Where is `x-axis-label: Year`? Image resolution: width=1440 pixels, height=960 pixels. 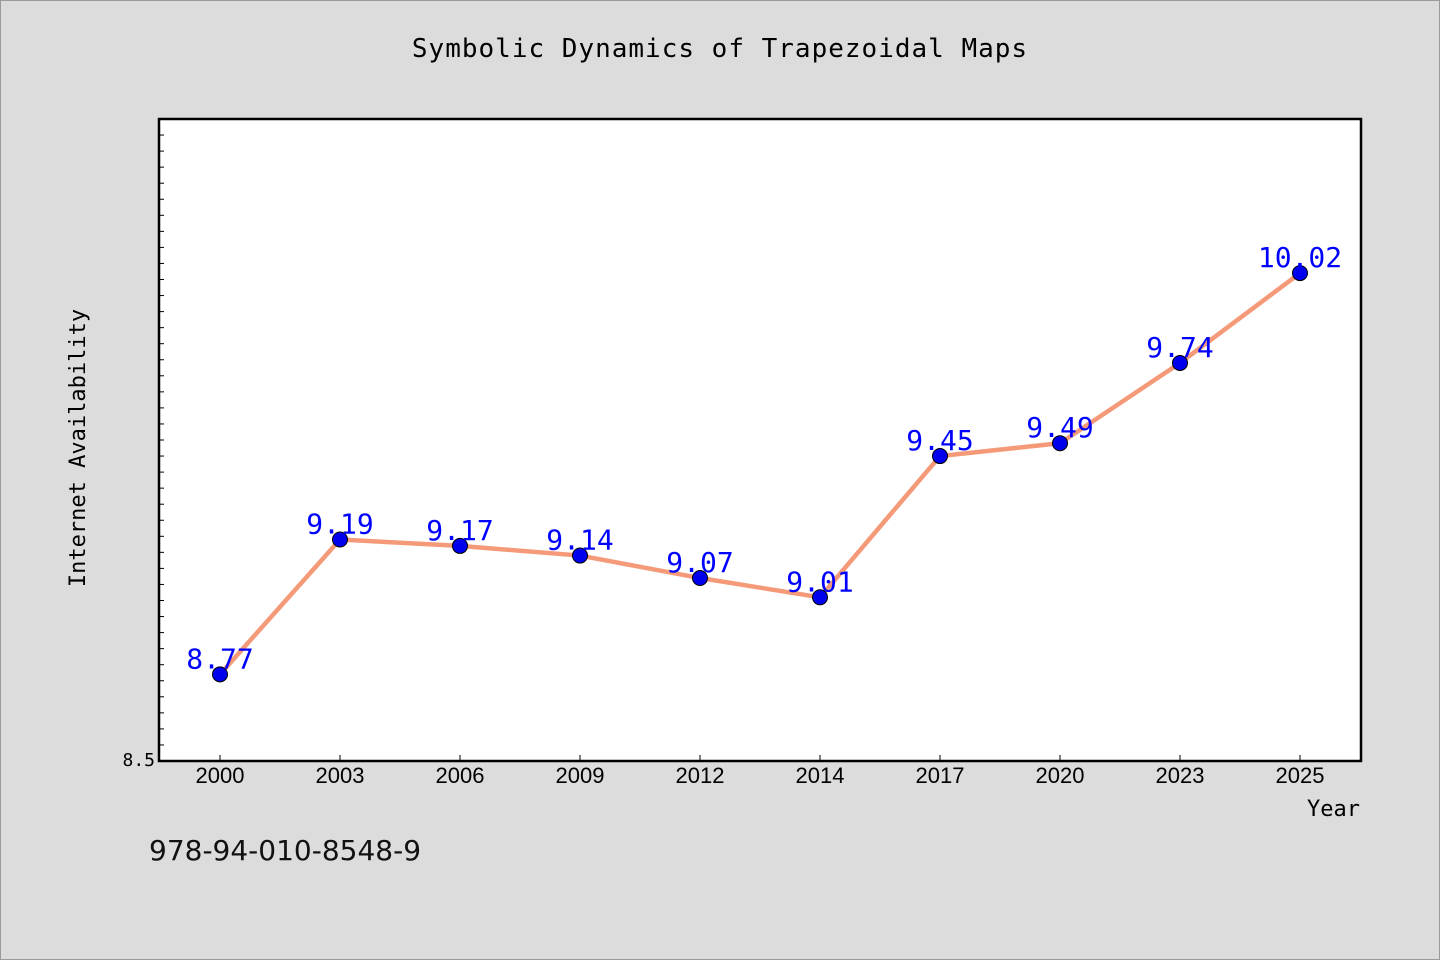 x-axis-label: Year is located at coordinates (1333, 809).